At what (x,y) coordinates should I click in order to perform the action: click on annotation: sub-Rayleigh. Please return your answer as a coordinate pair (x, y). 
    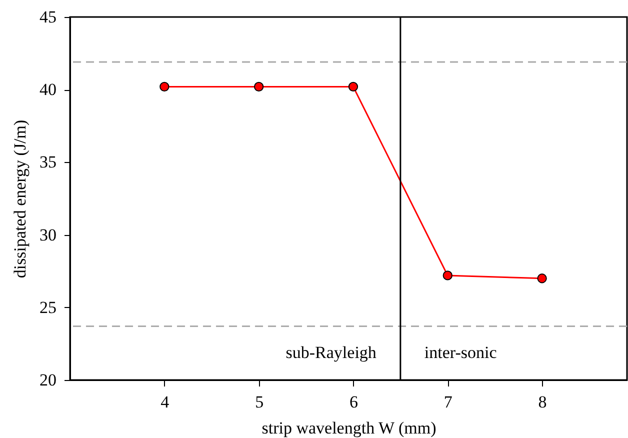
    Looking at the image, I should click on (331, 352).